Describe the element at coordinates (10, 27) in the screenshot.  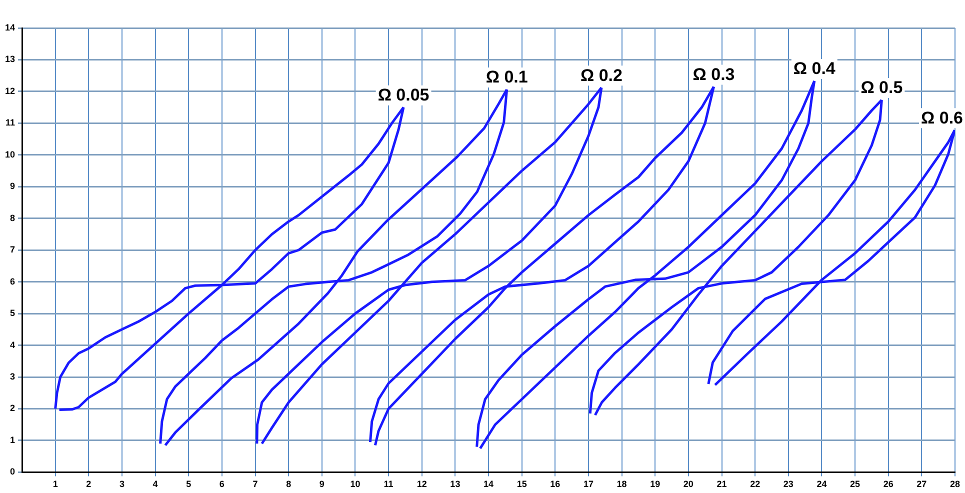
I see `y-tick-label: 14` at that location.